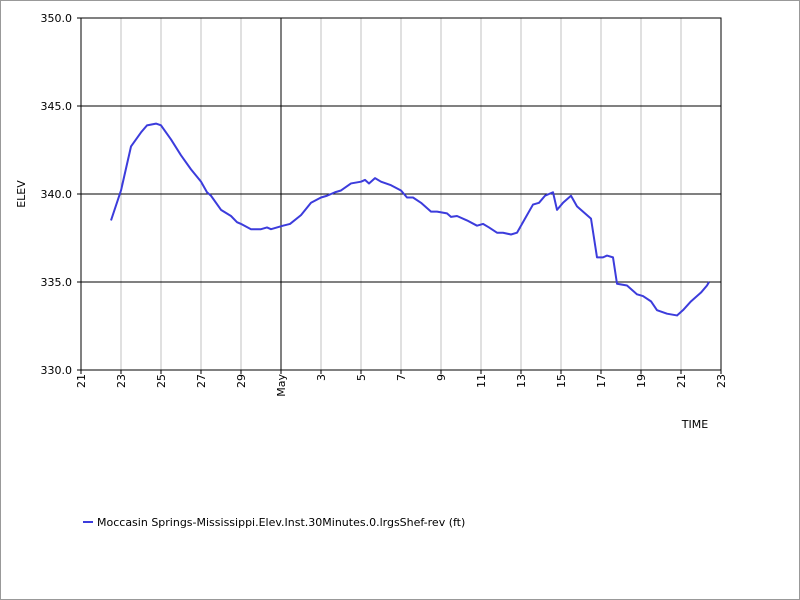  What do you see at coordinates (521, 381) in the screenshot?
I see `x-tick-label: 13` at bounding box center [521, 381].